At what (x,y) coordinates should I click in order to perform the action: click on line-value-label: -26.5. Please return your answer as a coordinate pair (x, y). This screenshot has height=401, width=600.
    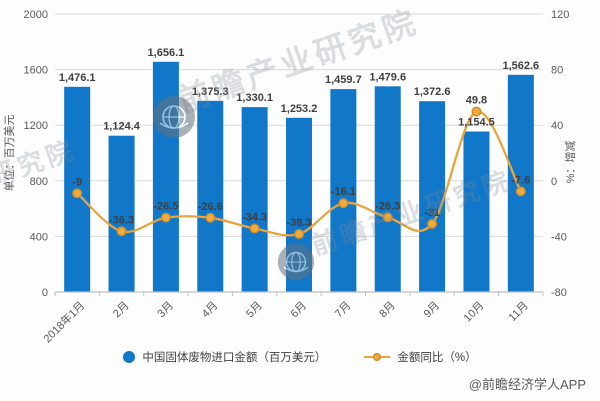
    Looking at the image, I should click on (165, 207).